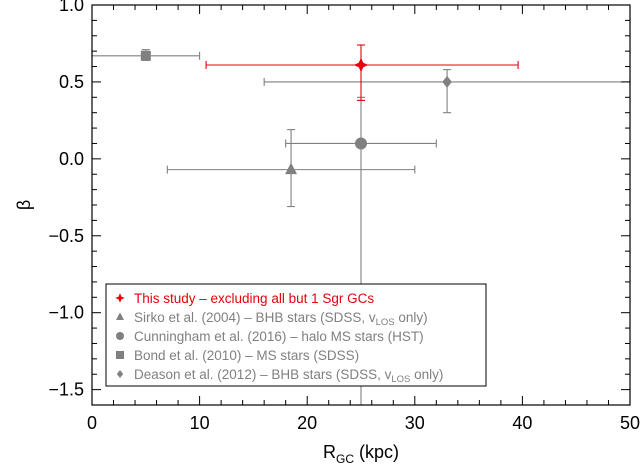  I want to click on legend-marker-diamond, so click(120, 374).